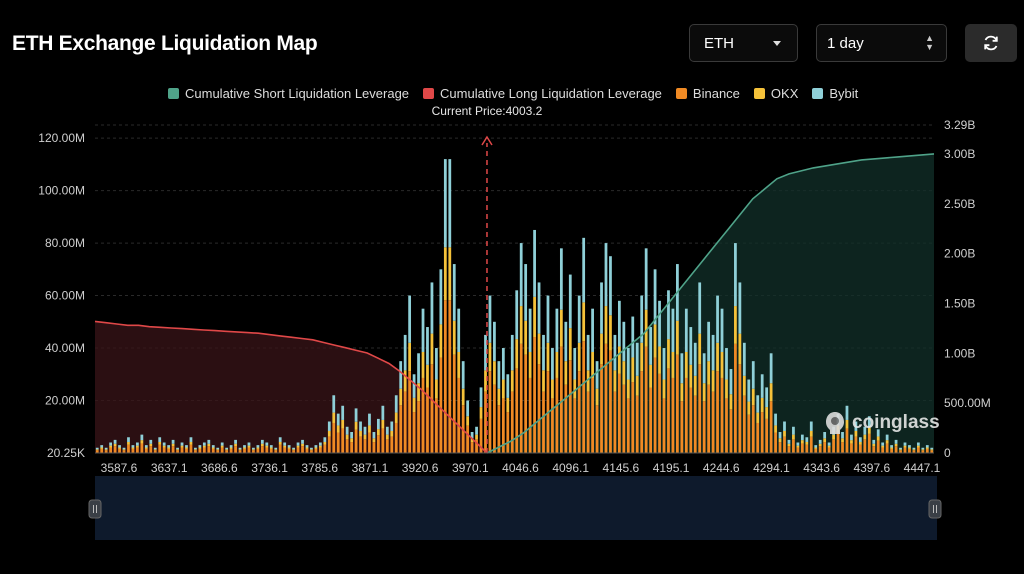 The width and height of the screenshot is (1024, 574). I want to click on legend-item-short: Cumulative Short Liquidation Leverage, so click(288, 93).